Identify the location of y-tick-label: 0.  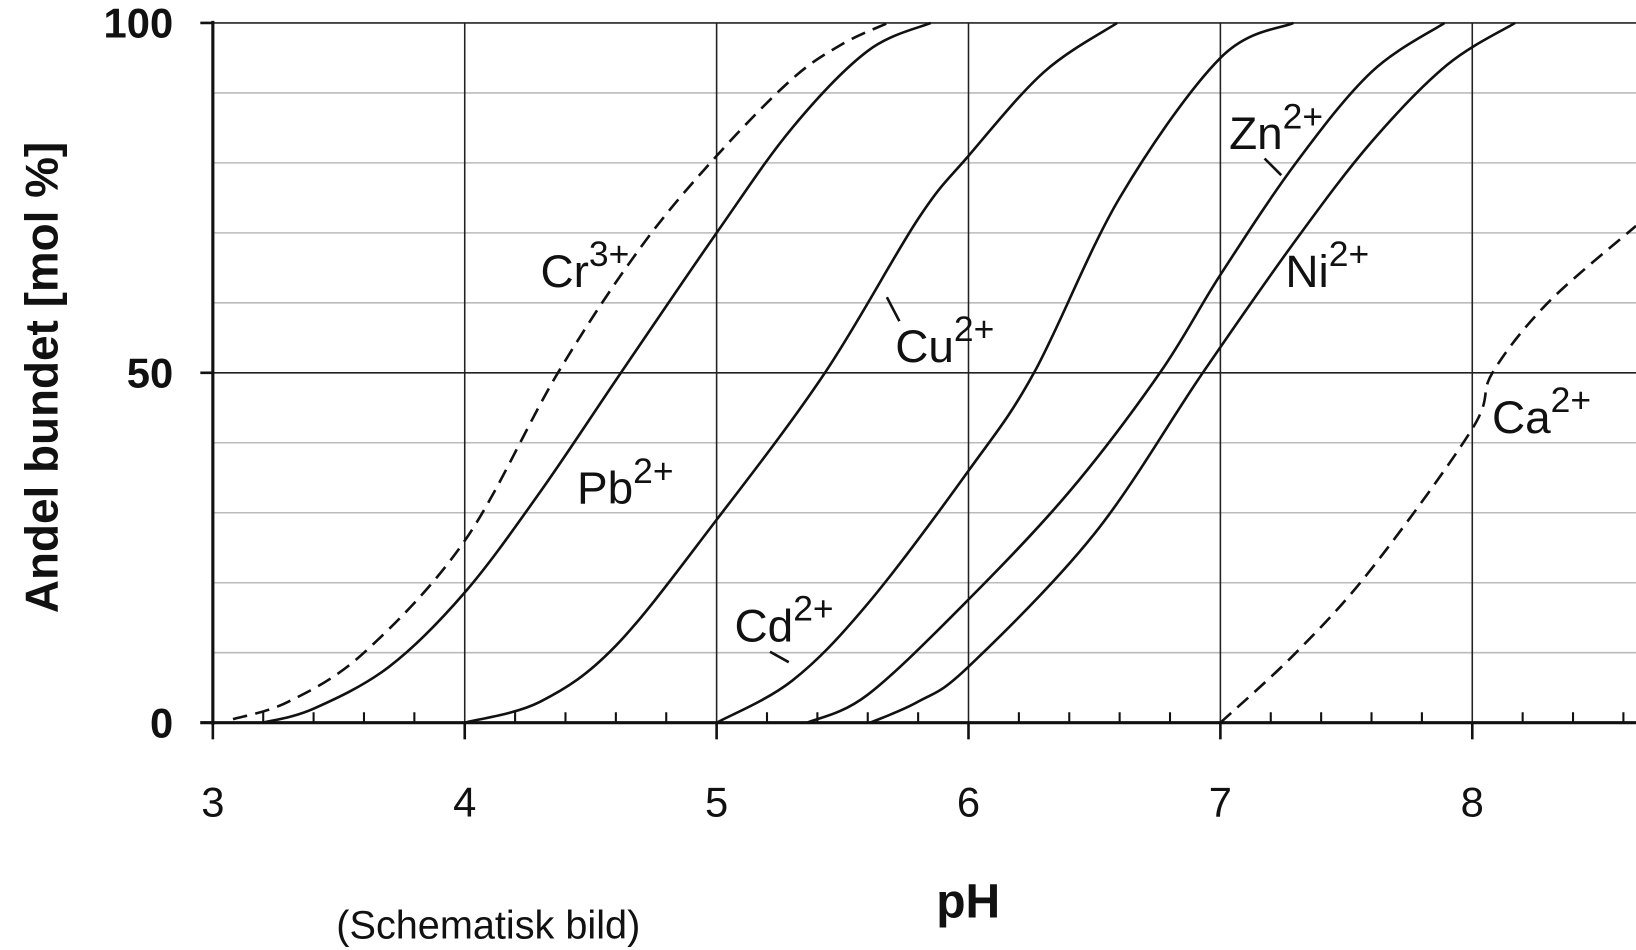
(161, 722).